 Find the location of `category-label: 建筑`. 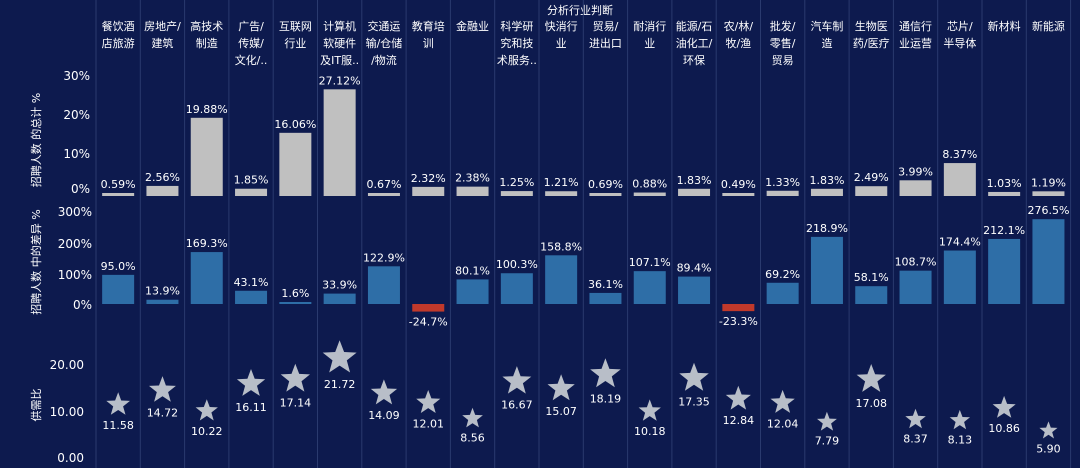

category-label: 建筑 is located at coordinates (162, 43).